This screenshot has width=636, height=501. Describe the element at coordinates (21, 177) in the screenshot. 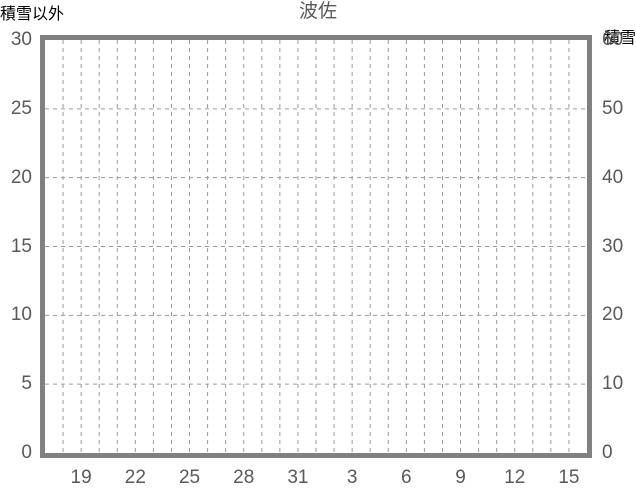

I see `left-axis-tick-label: 20` at that location.